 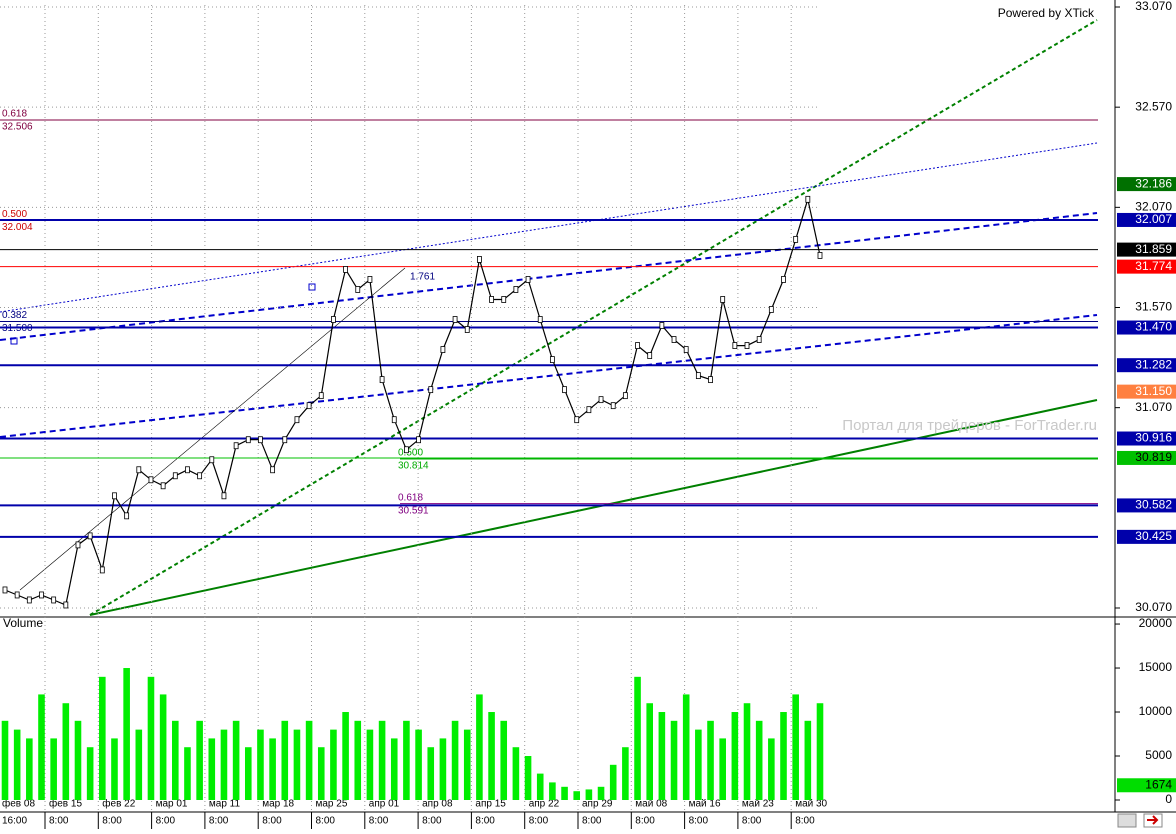 What do you see at coordinates (1127, 820) in the screenshot?
I see `icon` at bounding box center [1127, 820].